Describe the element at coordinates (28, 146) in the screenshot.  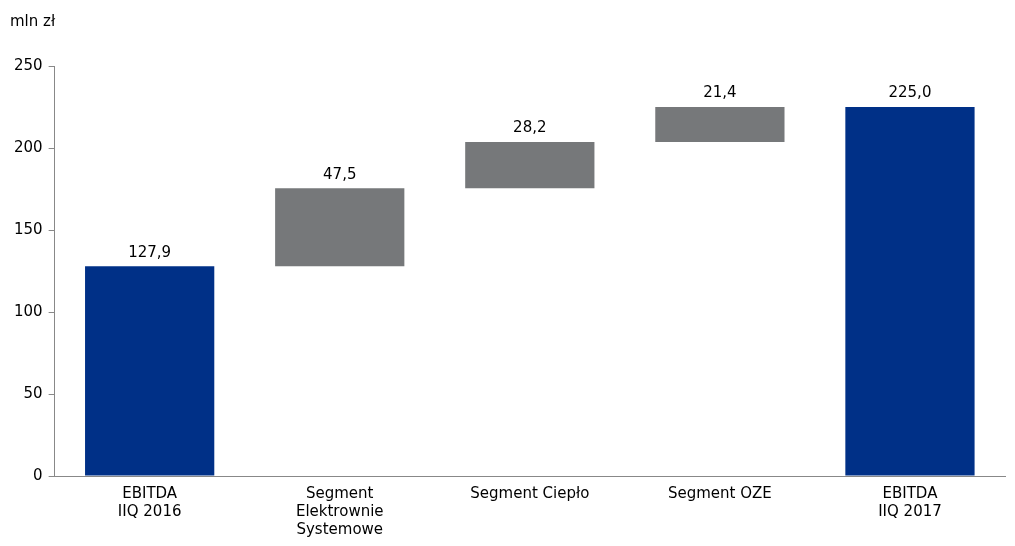
I see `y-tick-label: 200` at that location.